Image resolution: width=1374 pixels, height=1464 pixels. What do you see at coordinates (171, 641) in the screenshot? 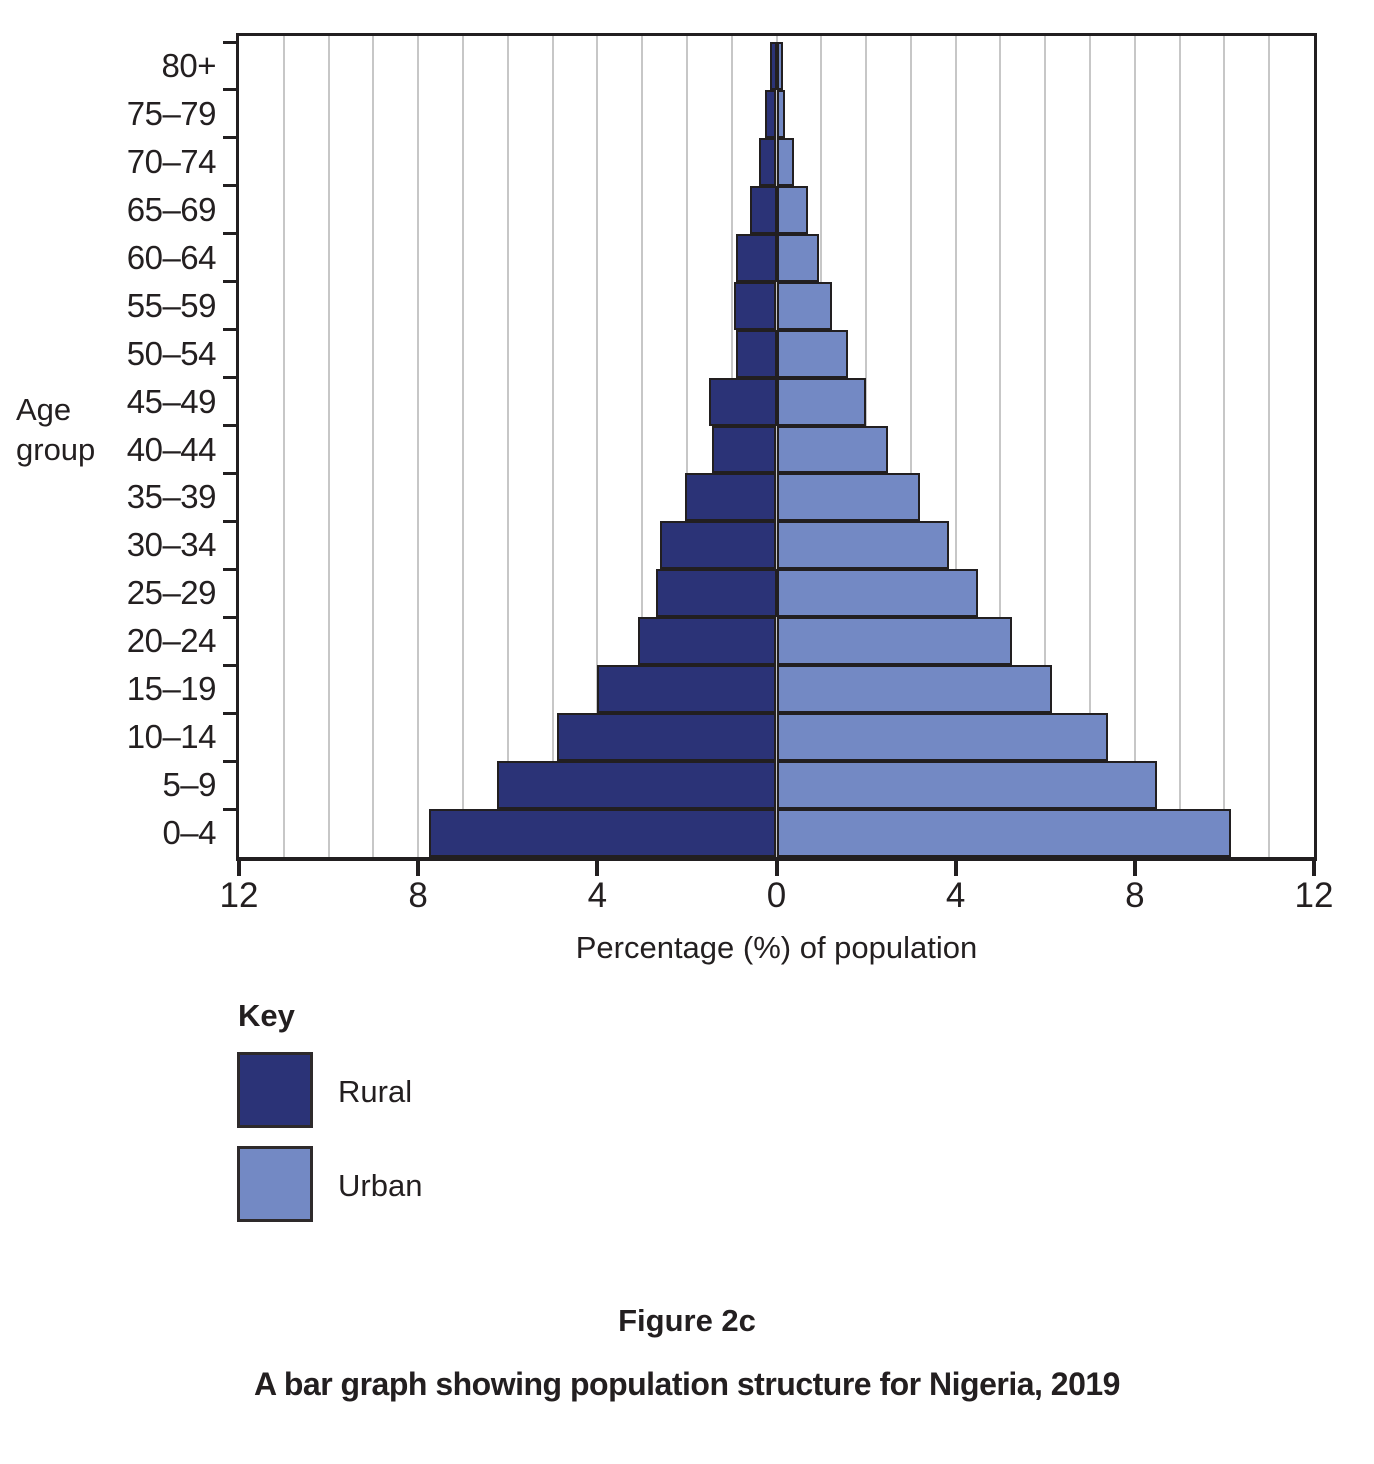
I see `age-label-20–24: 20–24` at bounding box center [171, 641].